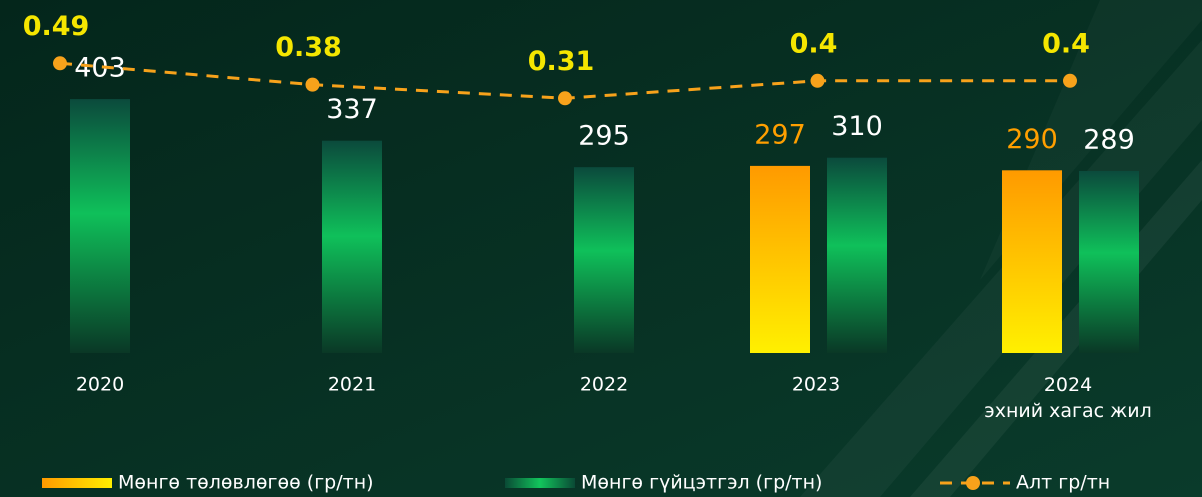 Image resolution: width=1202 pixels, height=497 pixels. What do you see at coordinates (1067, 398) in the screenshot?
I see `x-tick-label: 2024 эхний хагас жил` at bounding box center [1067, 398].